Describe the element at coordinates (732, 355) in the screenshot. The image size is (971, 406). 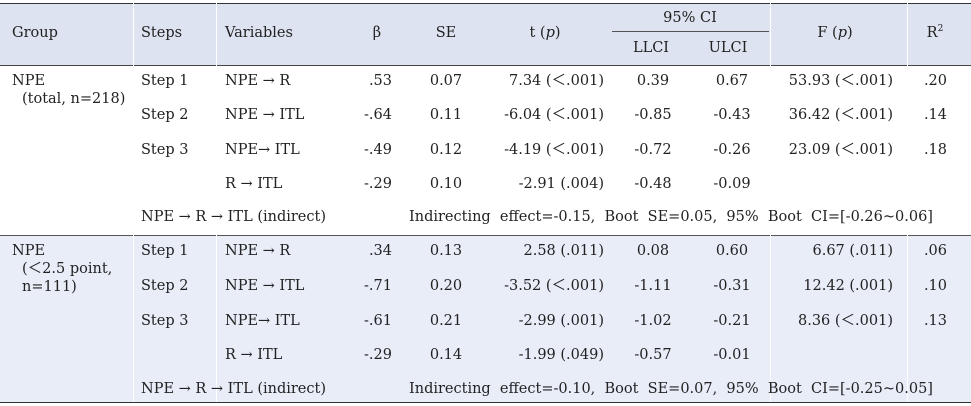
I see `ulci-value: -0.01` at that location.